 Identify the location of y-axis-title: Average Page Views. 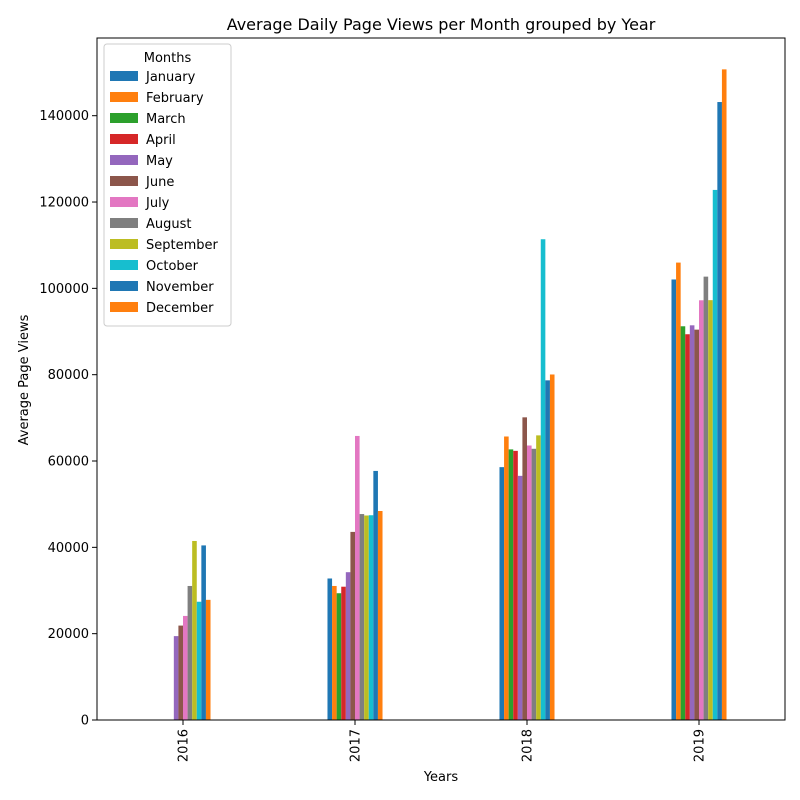
(24, 379).